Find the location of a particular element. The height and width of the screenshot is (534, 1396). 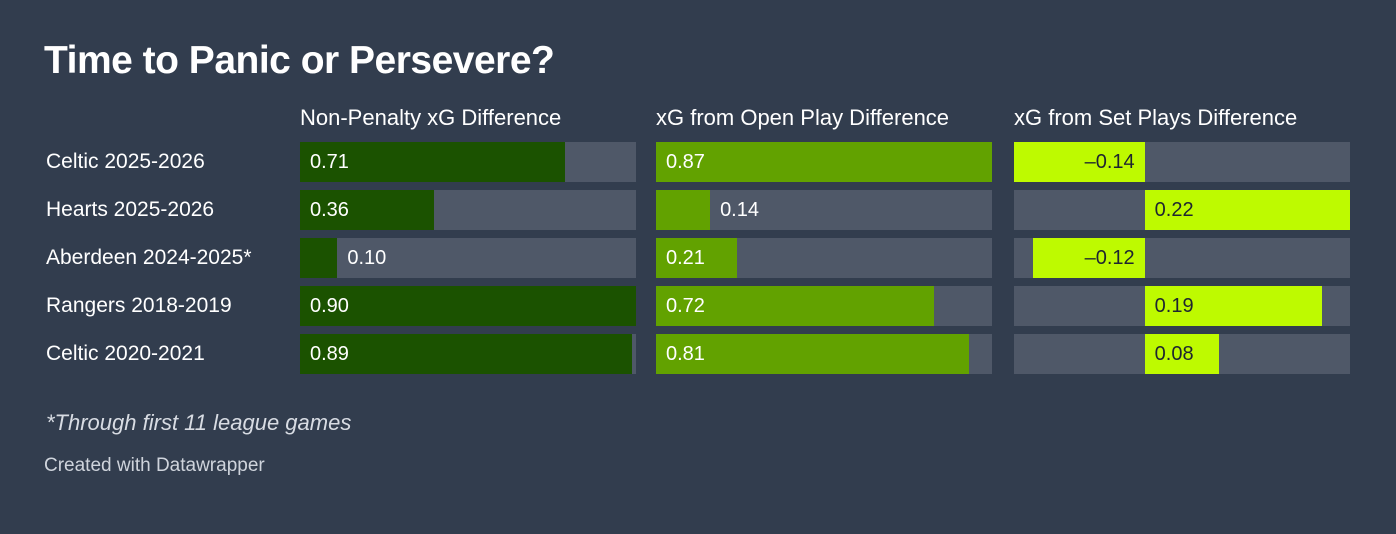

column-header: xG from Set Plays Difference is located at coordinates (1156, 117).